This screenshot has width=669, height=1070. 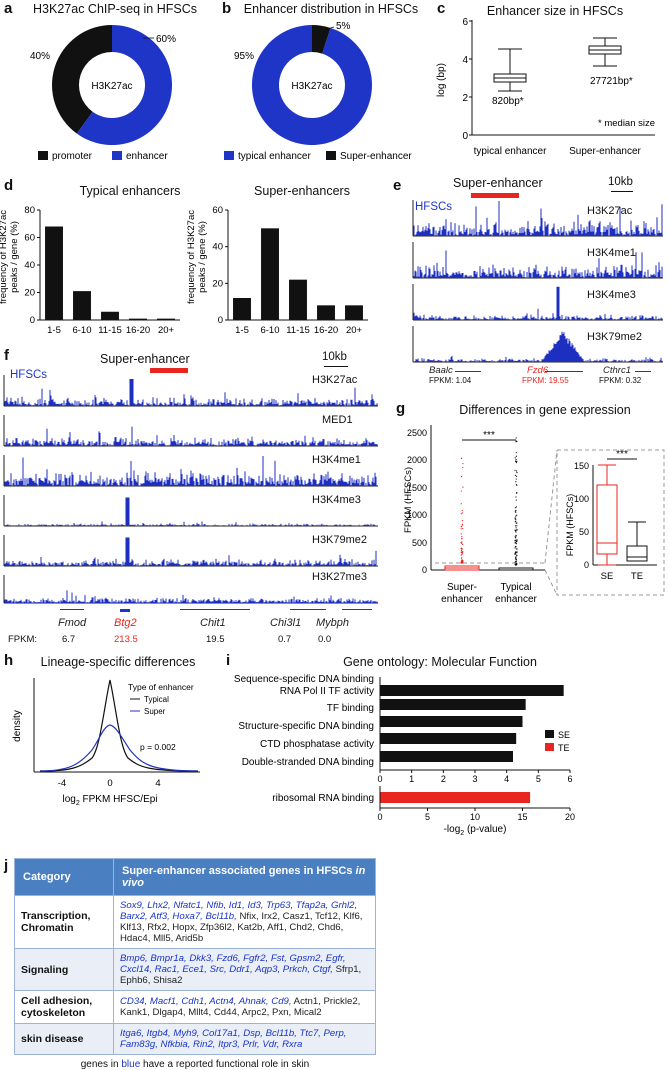 What do you see at coordinates (441, 370) in the screenshot?
I see `gene-baalc: Baalc` at bounding box center [441, 370].